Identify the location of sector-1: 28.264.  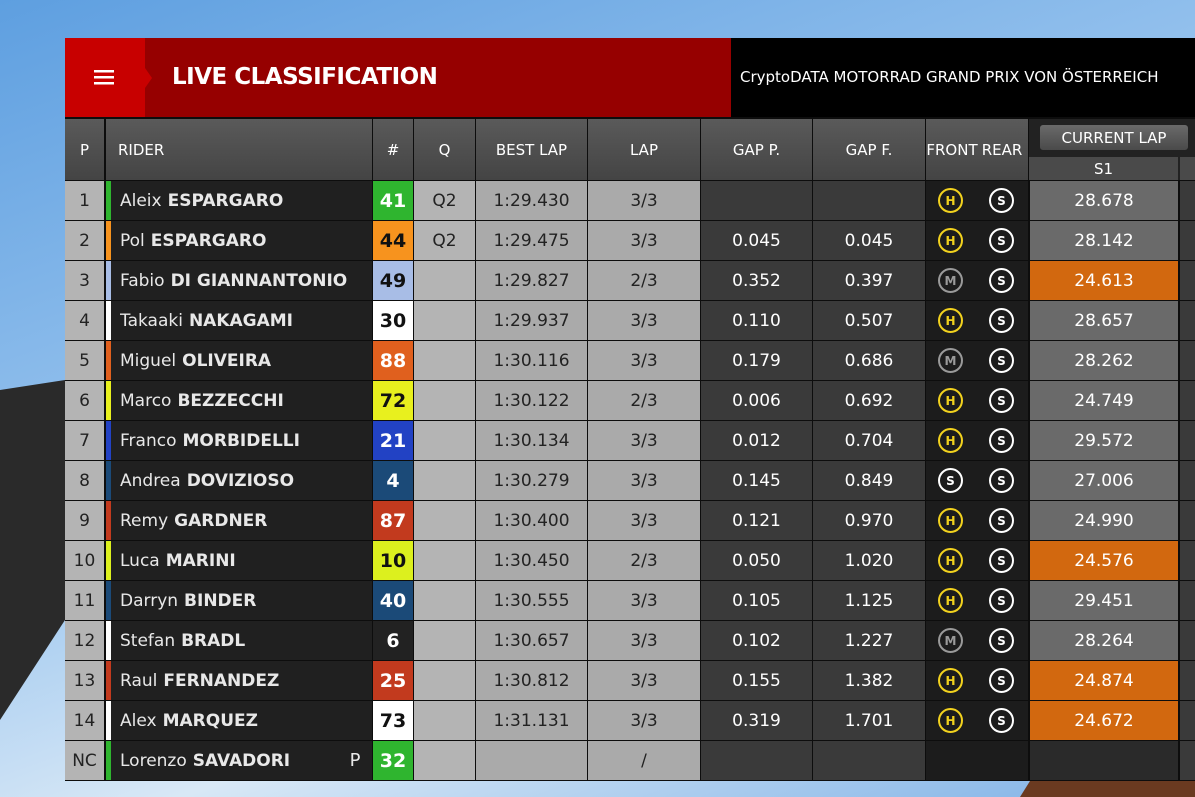
(1104, 640).